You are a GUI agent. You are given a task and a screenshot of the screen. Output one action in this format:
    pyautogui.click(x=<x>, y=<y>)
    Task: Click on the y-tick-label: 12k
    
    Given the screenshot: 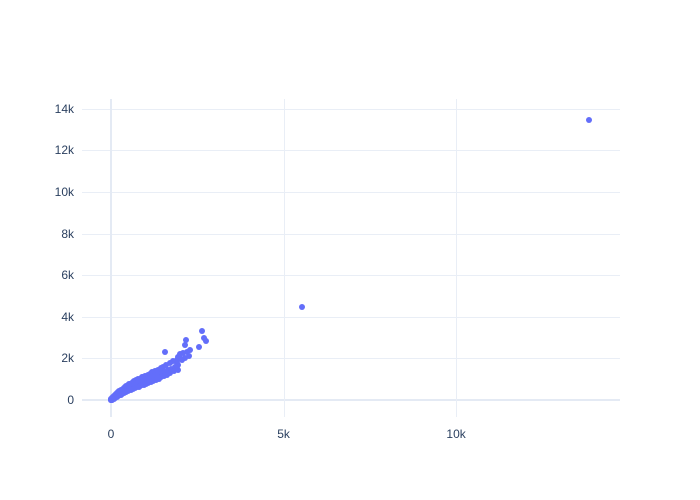 What is the action you would take?
    pyautogui.click(x=64, y=150)
    